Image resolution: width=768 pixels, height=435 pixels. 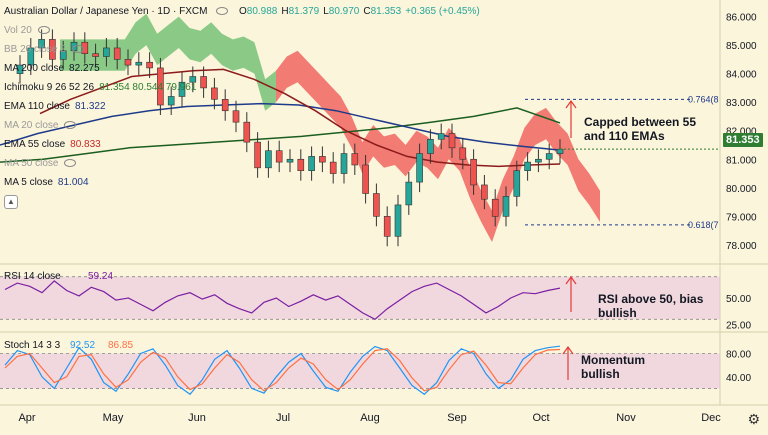 What do you see at coordinates (242, 30) in the screenshot?
I see `indicator-row: Vol 20` at bounding box center [242, 30].